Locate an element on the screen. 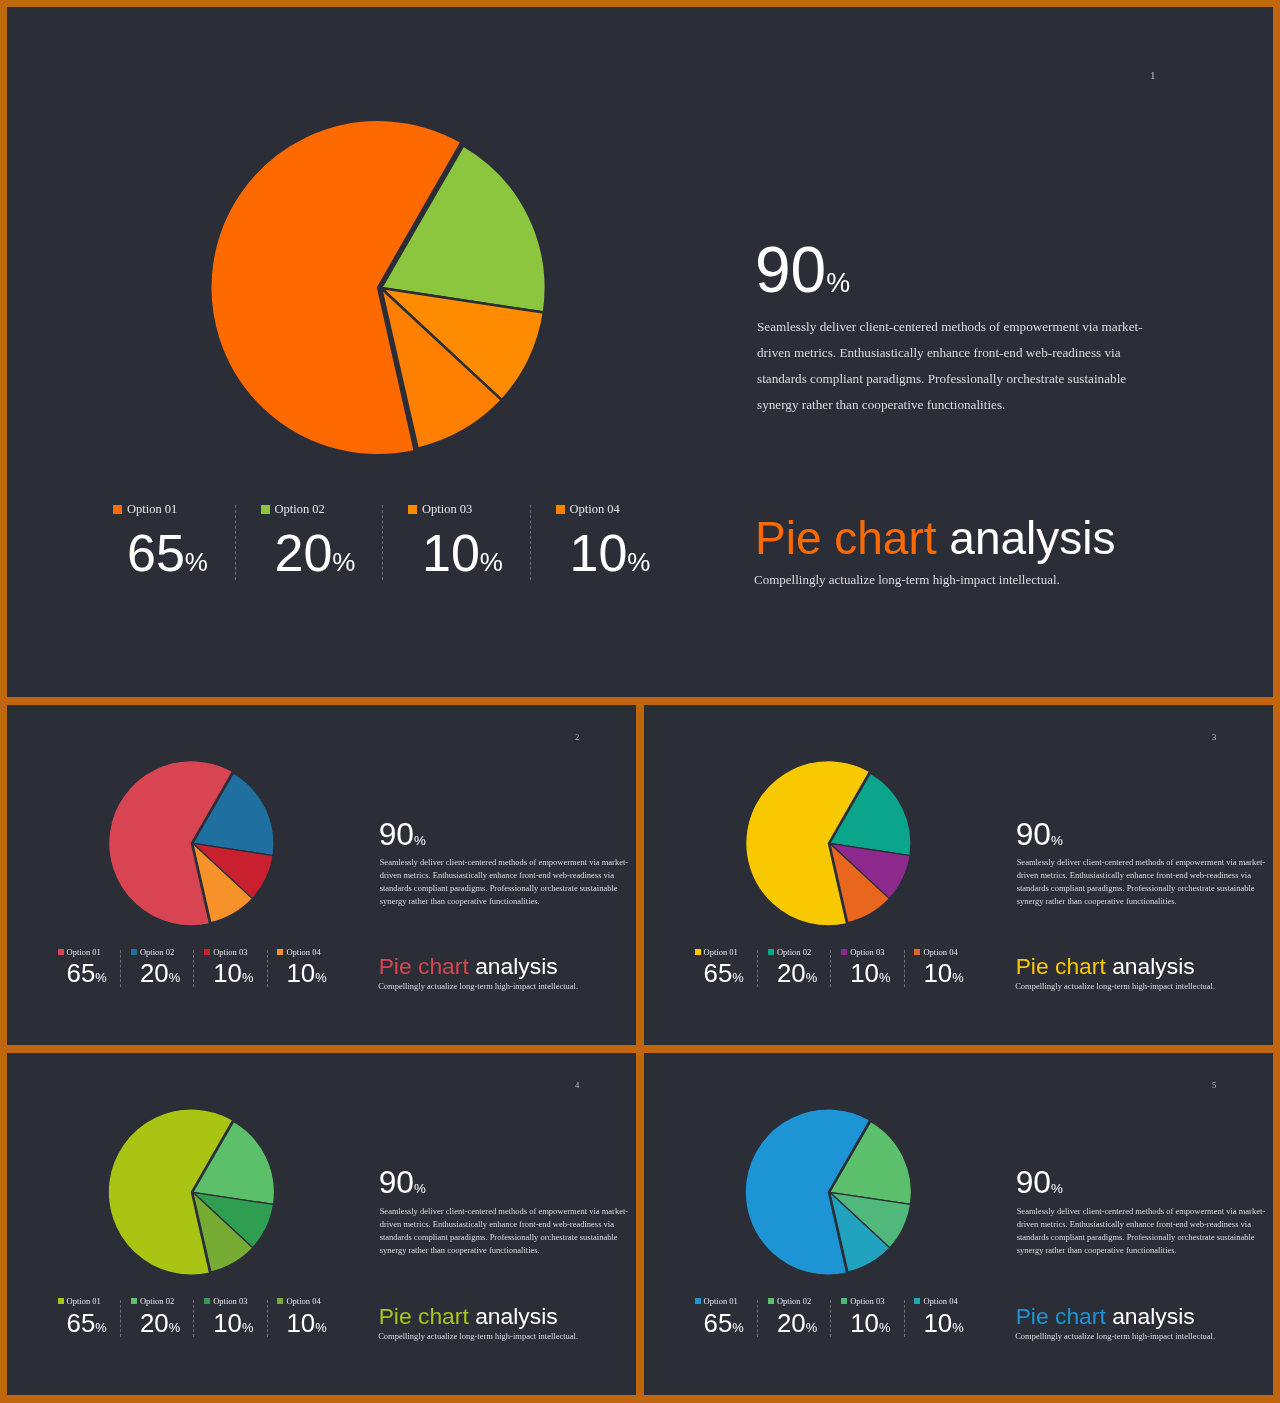  text: 4 is located at coordinates (577, 1085).